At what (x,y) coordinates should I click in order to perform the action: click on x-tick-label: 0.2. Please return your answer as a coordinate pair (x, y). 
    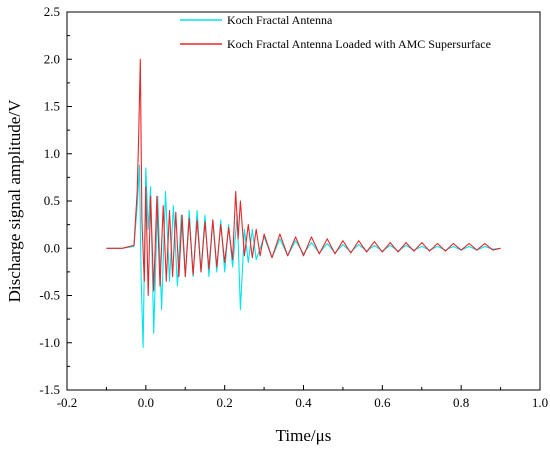
    Looking at the image, I should click on (225, 402).